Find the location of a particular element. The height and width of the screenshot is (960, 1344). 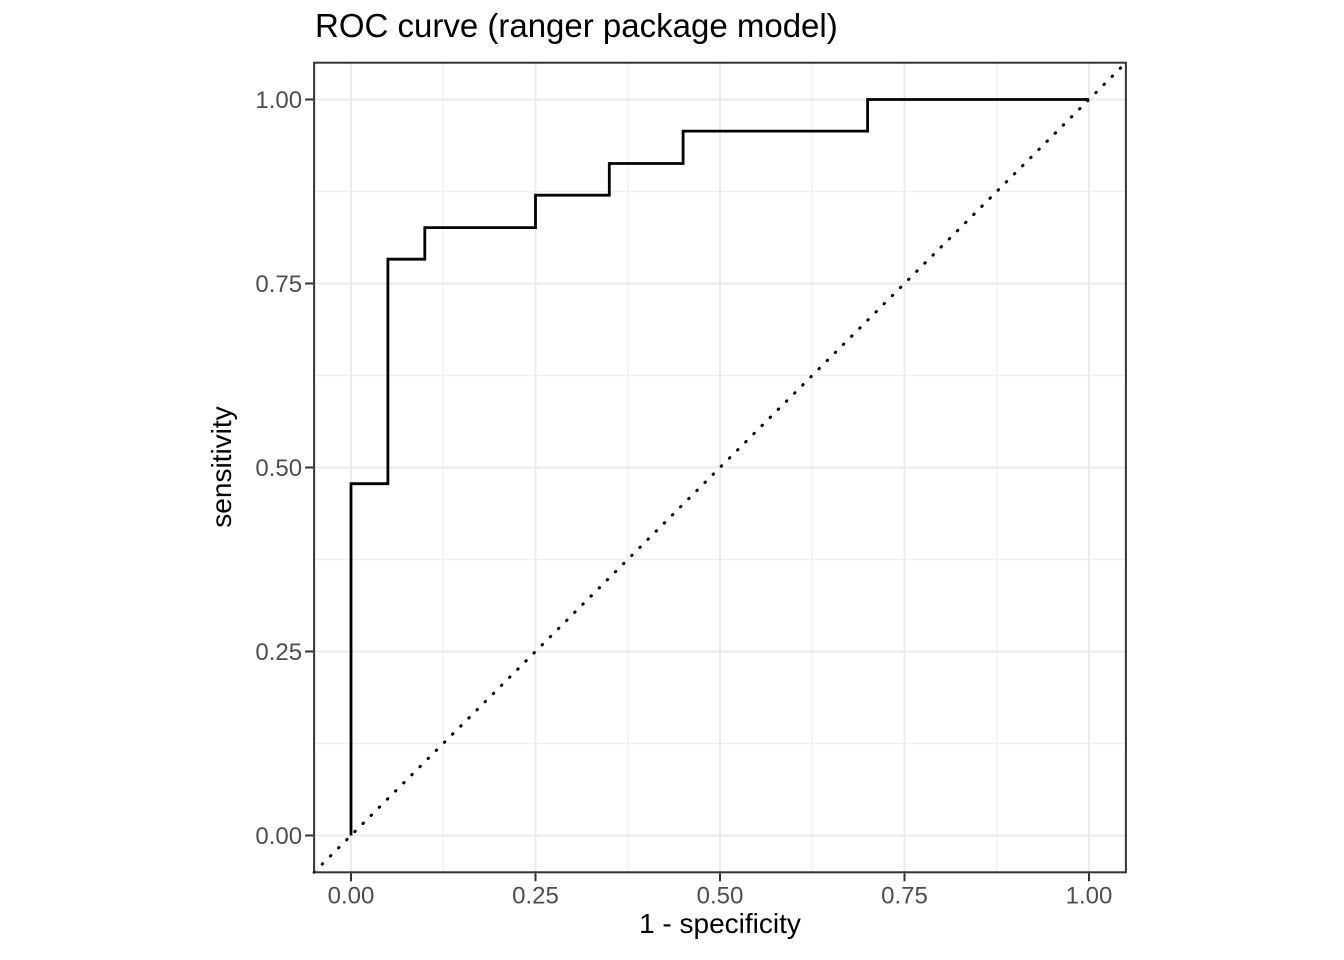

y-tick-label: 0.75 is located at coordinates (278, 284).